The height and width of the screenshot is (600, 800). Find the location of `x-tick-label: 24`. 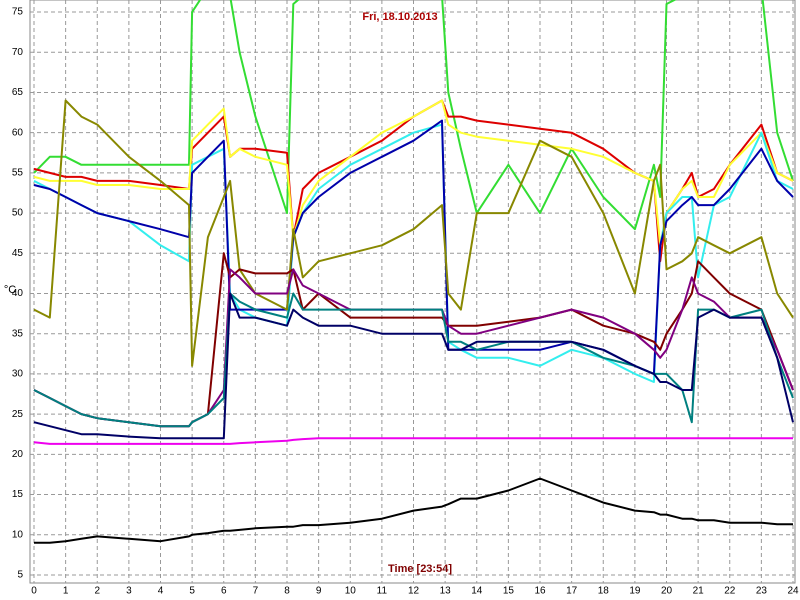

x-tick-label: 24 is located at coordinates (793, 591).